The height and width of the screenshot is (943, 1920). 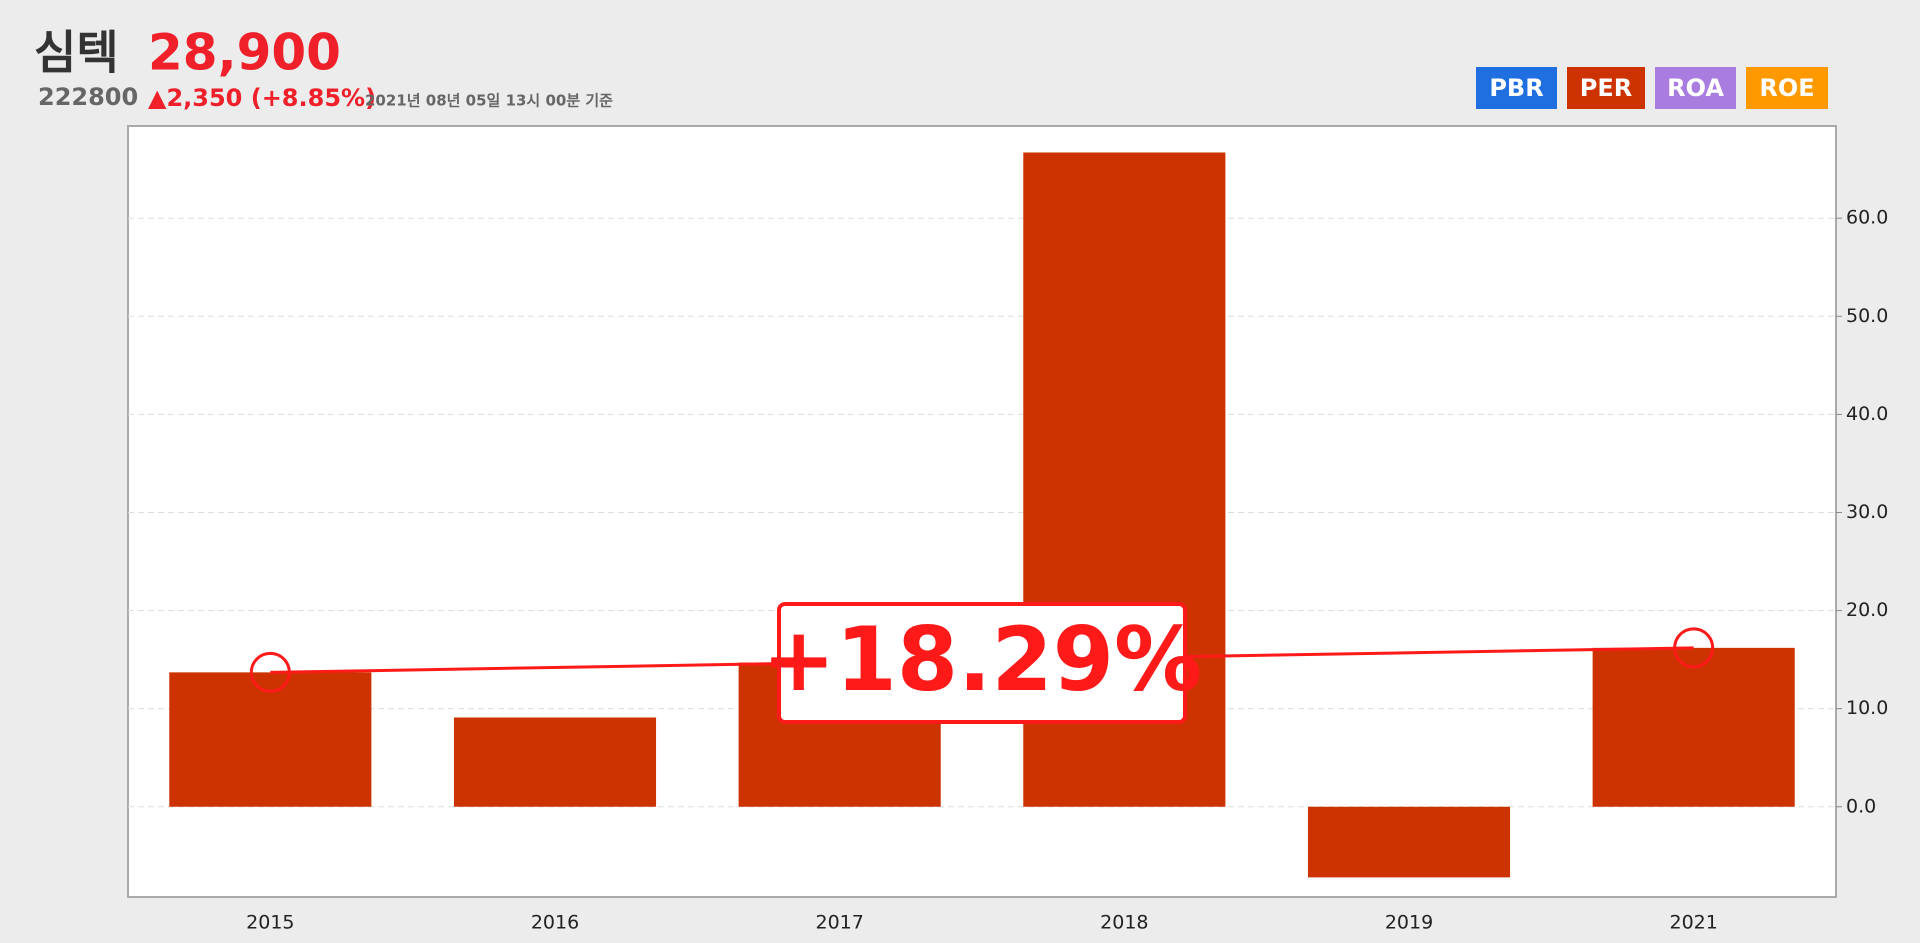 I want to click on stock-code: 222800, so click(x=88, y=97).